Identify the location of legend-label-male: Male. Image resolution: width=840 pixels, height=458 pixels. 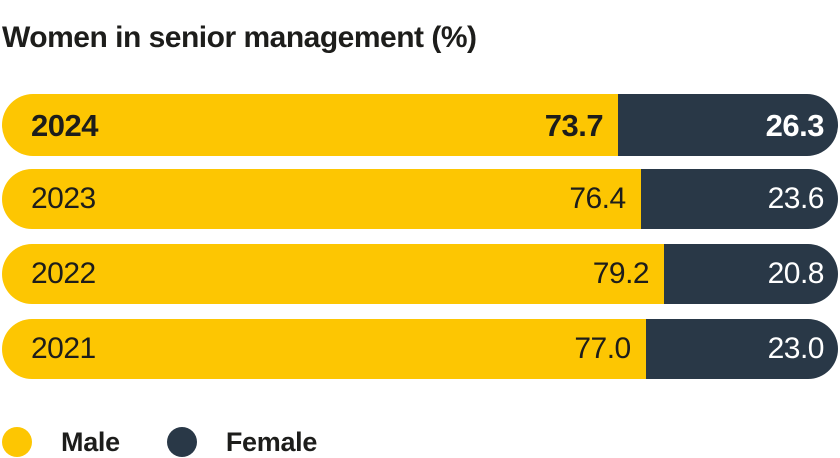
(90, 441).